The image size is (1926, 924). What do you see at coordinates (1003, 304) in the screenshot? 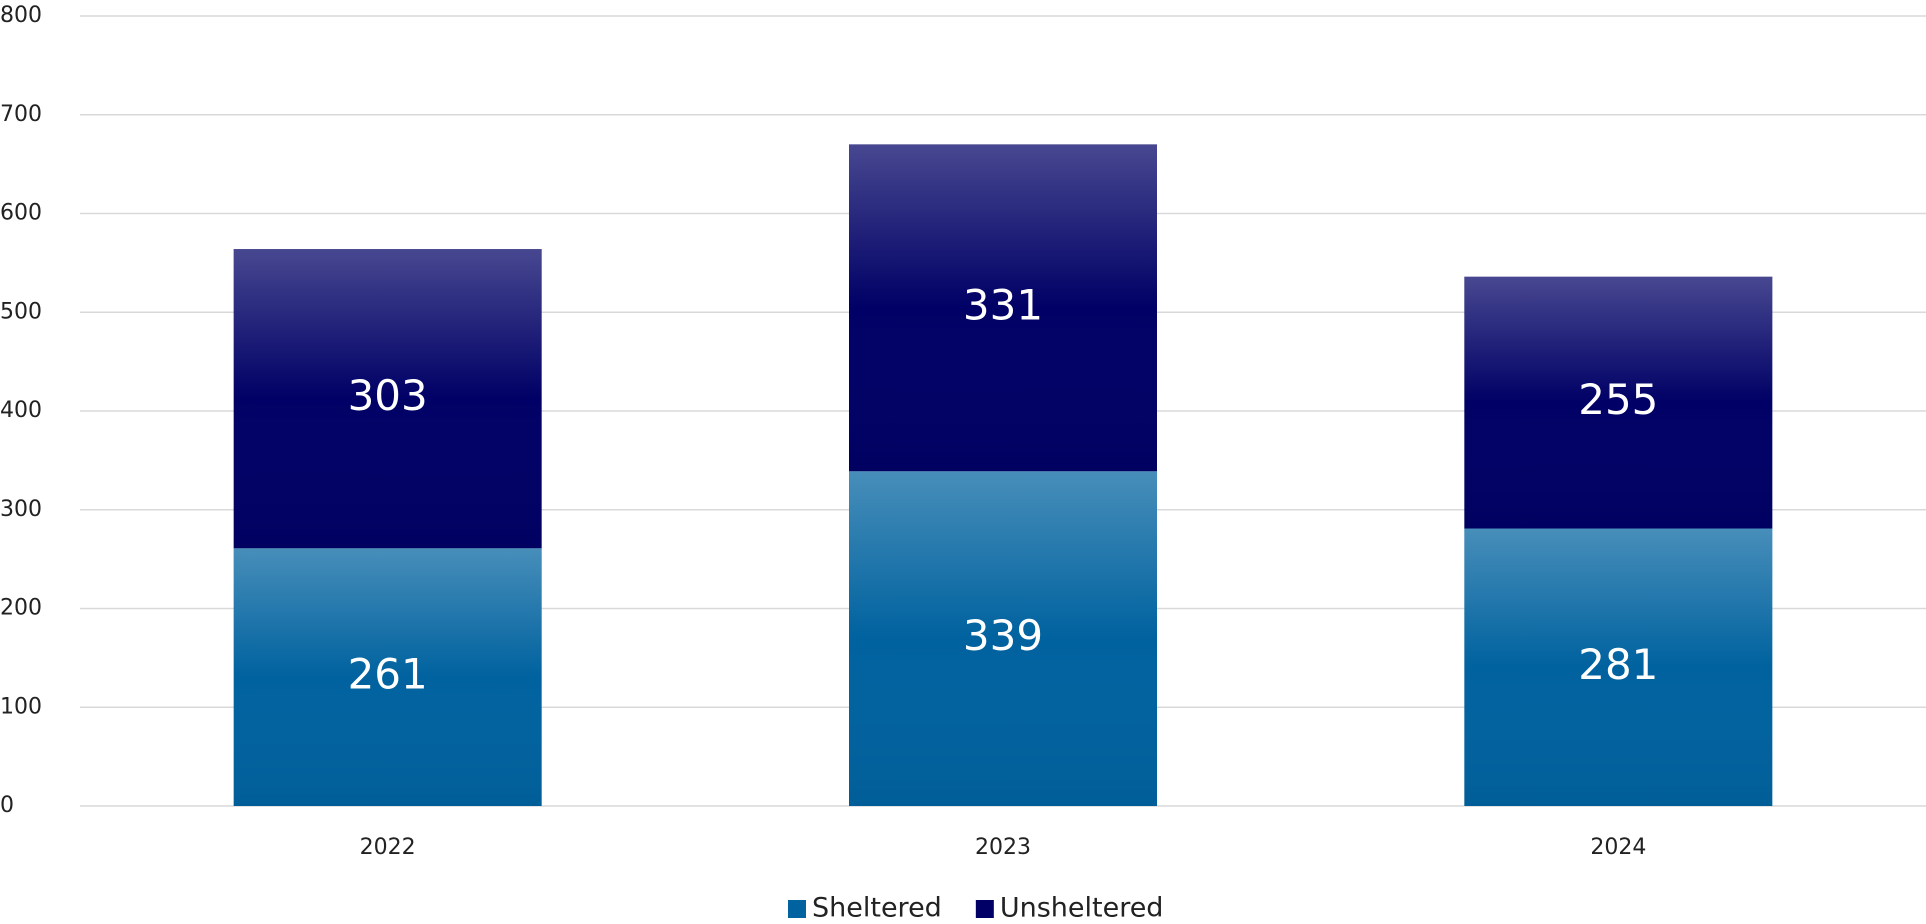
I see `data-label: 331` at bounding box center [1003, 304].